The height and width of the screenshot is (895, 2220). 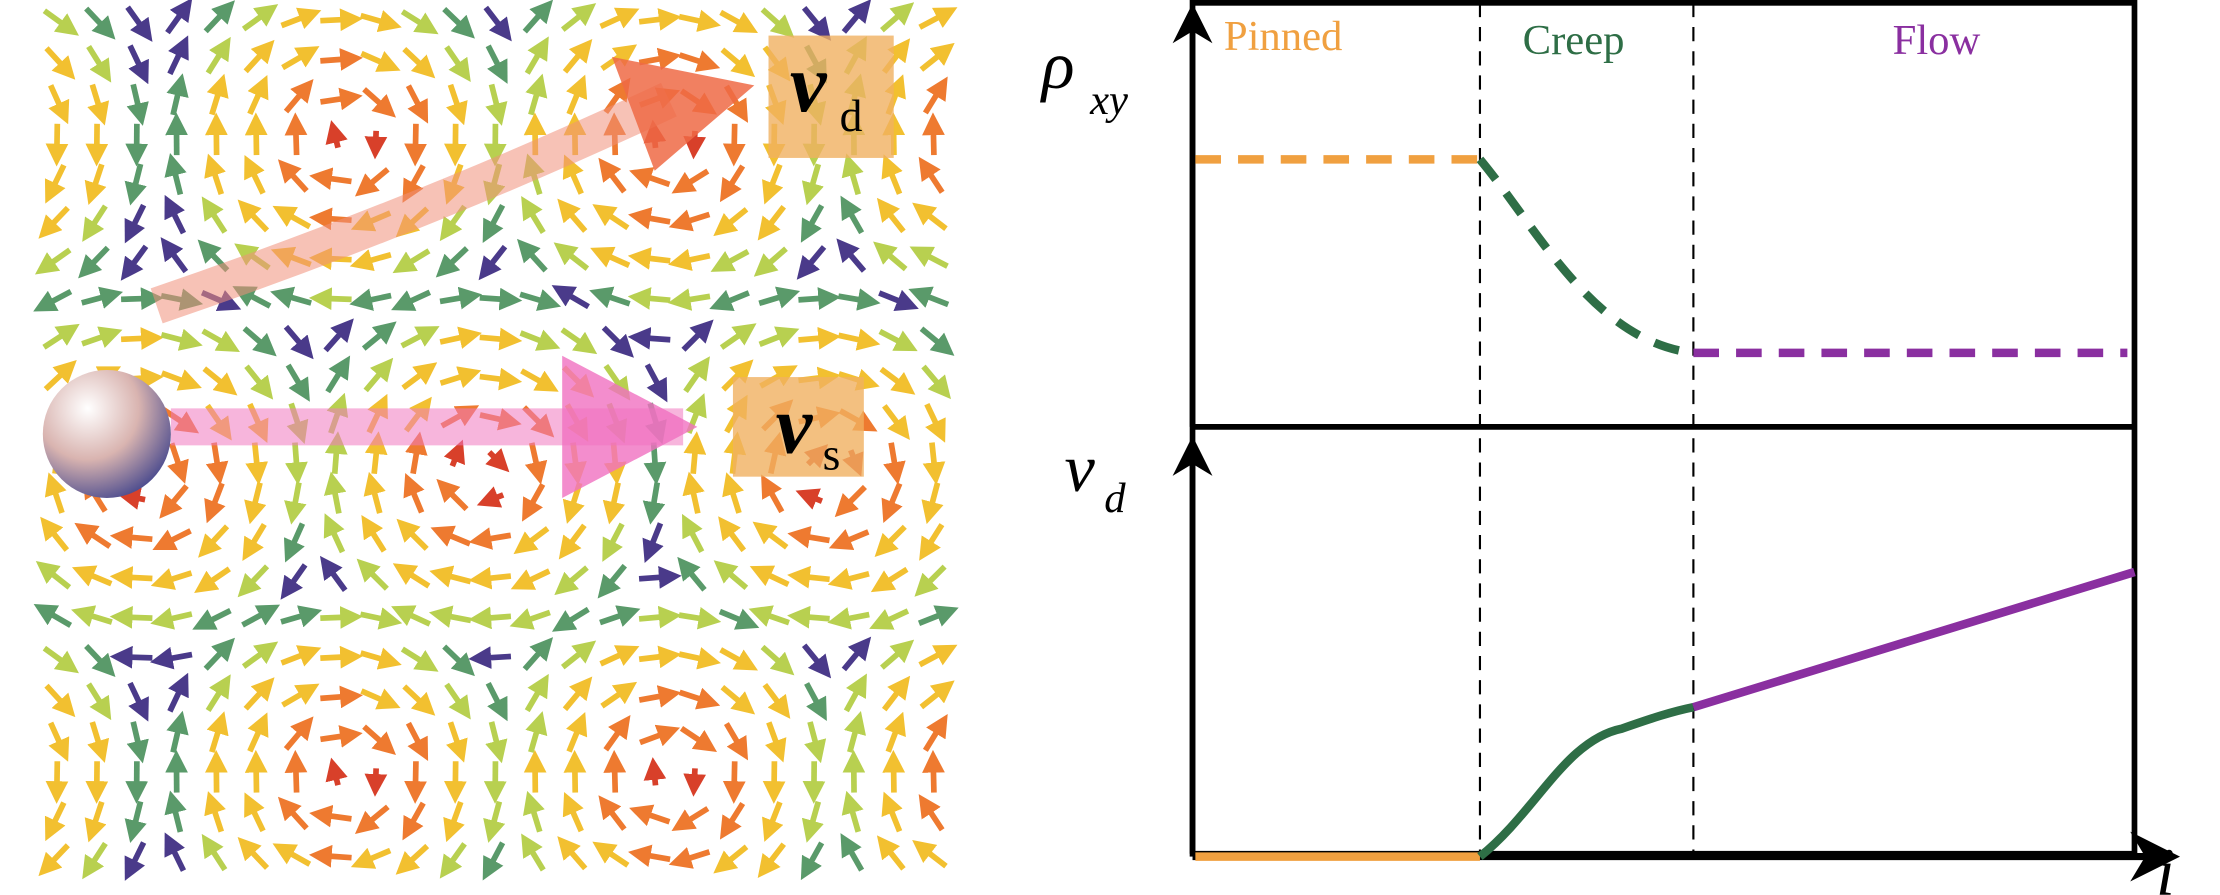 I want to click on spin-symbol: v, so click(x=795, y=424).